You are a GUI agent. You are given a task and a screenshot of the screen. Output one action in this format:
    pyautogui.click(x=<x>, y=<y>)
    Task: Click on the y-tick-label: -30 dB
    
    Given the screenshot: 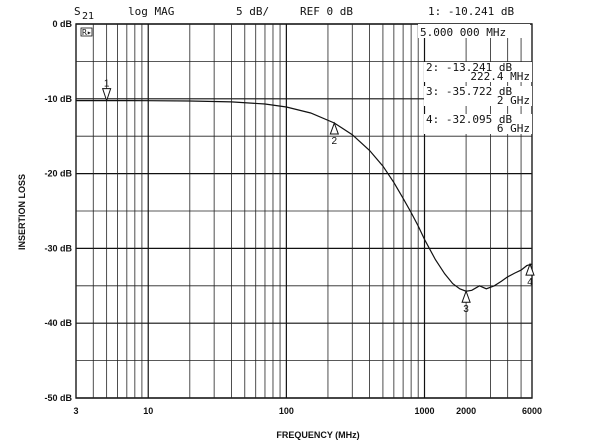 What is the action you would take?
    pyautogui.click(x=58, y=248)
    